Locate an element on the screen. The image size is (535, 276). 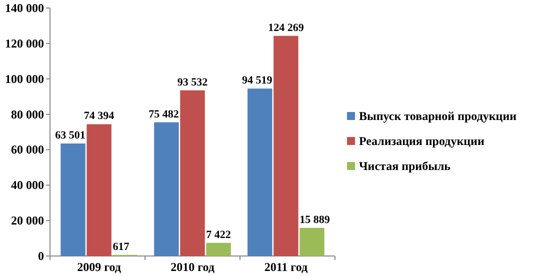
y-tick-label: 20 000 is located at coordinates (27, 221).